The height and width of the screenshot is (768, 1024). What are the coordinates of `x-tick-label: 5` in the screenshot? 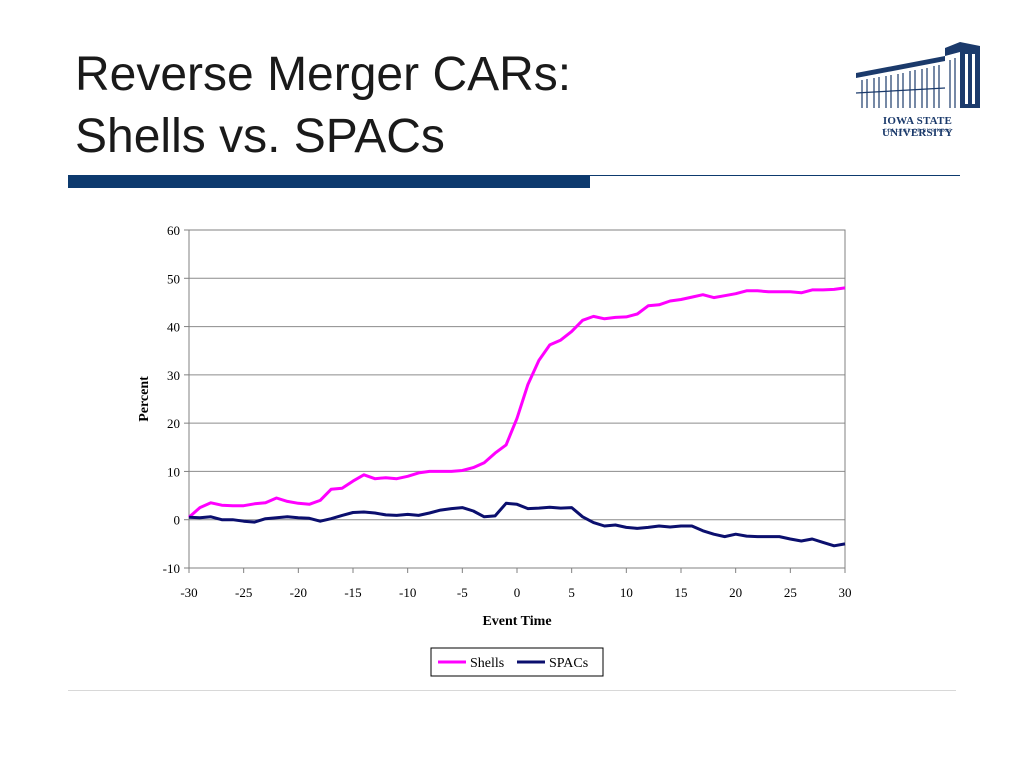 It's located at (571, 592).